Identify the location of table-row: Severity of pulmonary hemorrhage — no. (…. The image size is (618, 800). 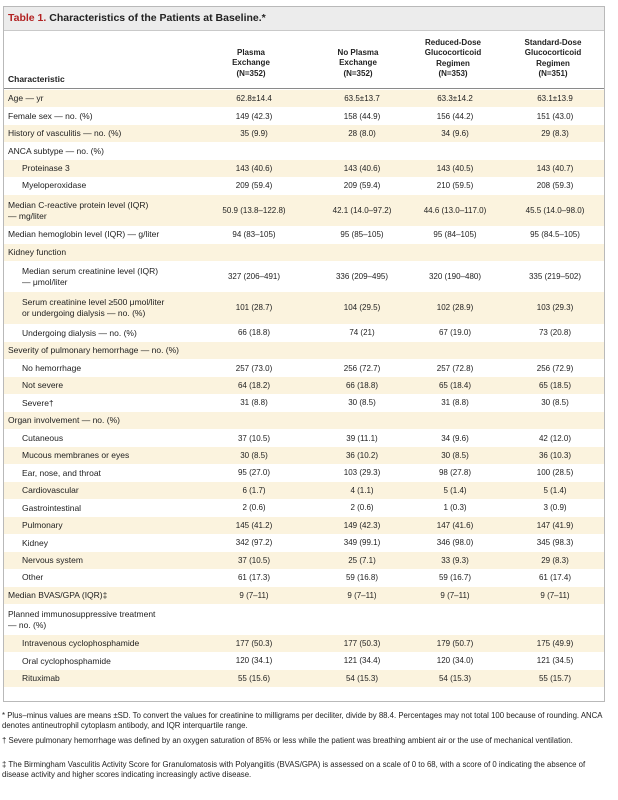
(304, 350).